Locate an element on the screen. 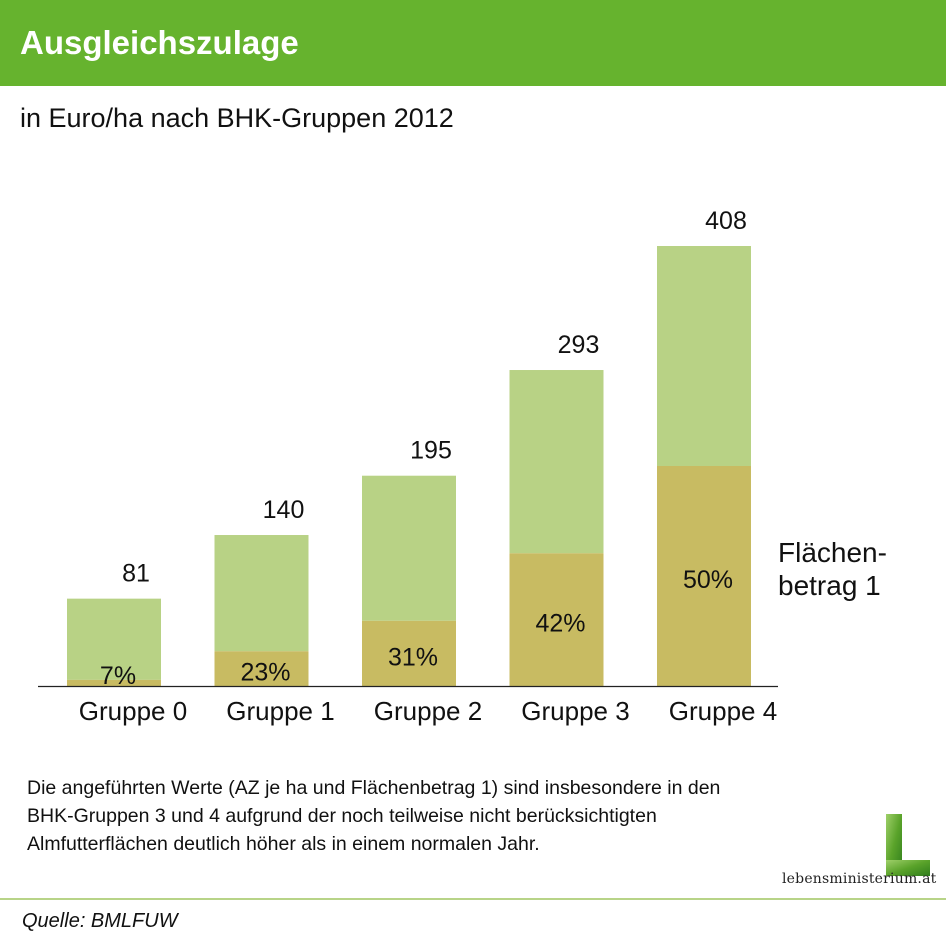 This screenshot has width=946, height=942. page-title: Ausgleichszulage is located at coordinates (159, 42).